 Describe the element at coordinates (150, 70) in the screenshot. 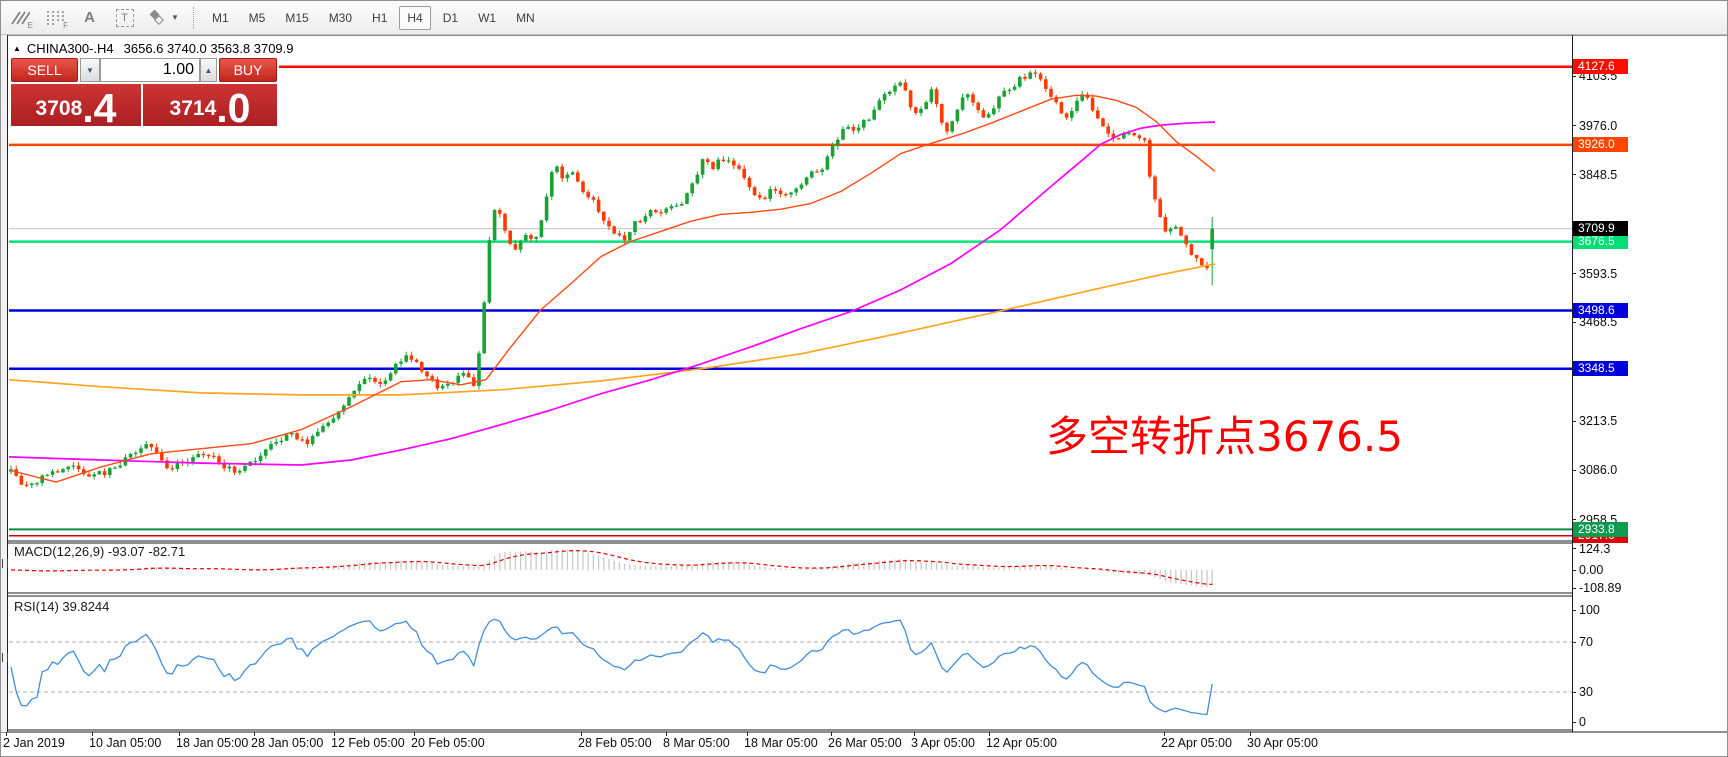

I see `volume-input` at that location.